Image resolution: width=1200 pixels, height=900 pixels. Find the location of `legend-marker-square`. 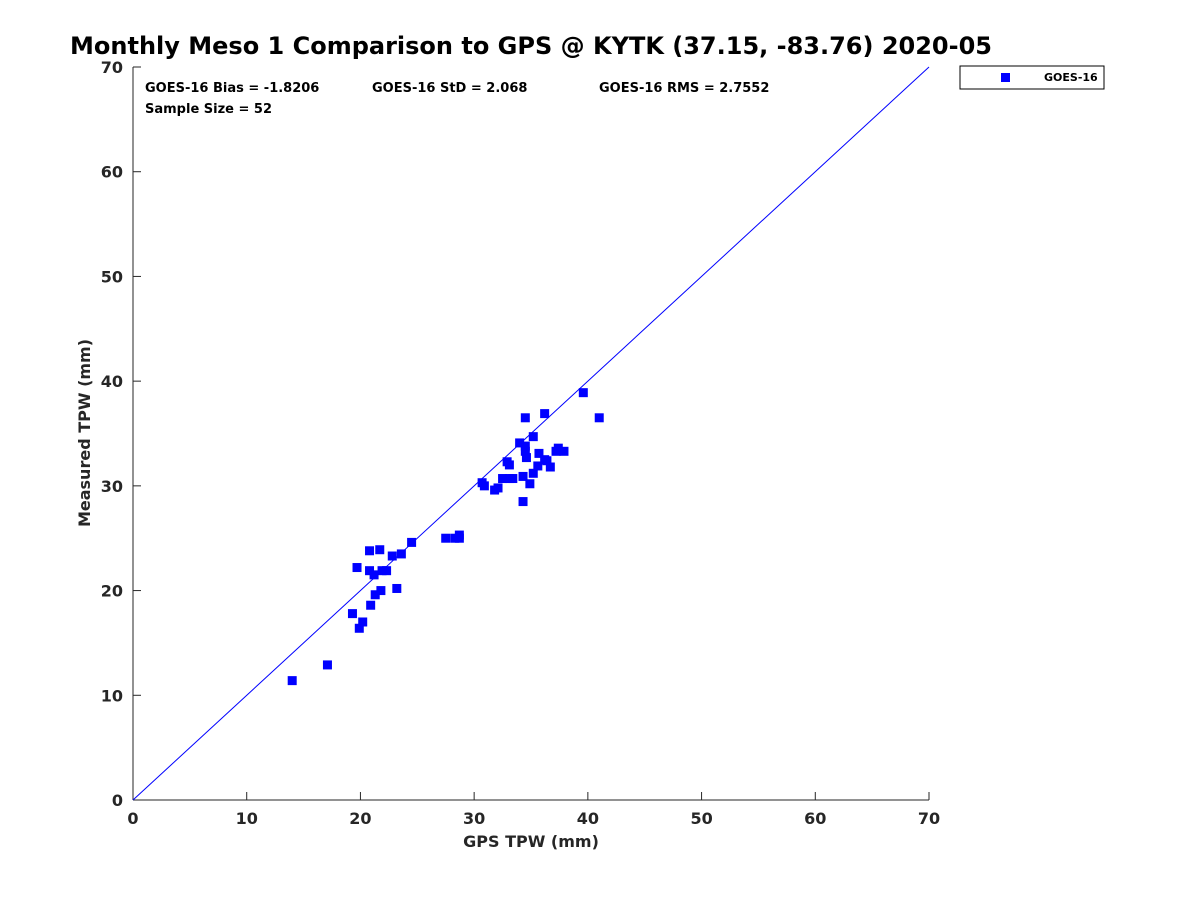

legend-marker-square is located at coordinates (1005, 77).